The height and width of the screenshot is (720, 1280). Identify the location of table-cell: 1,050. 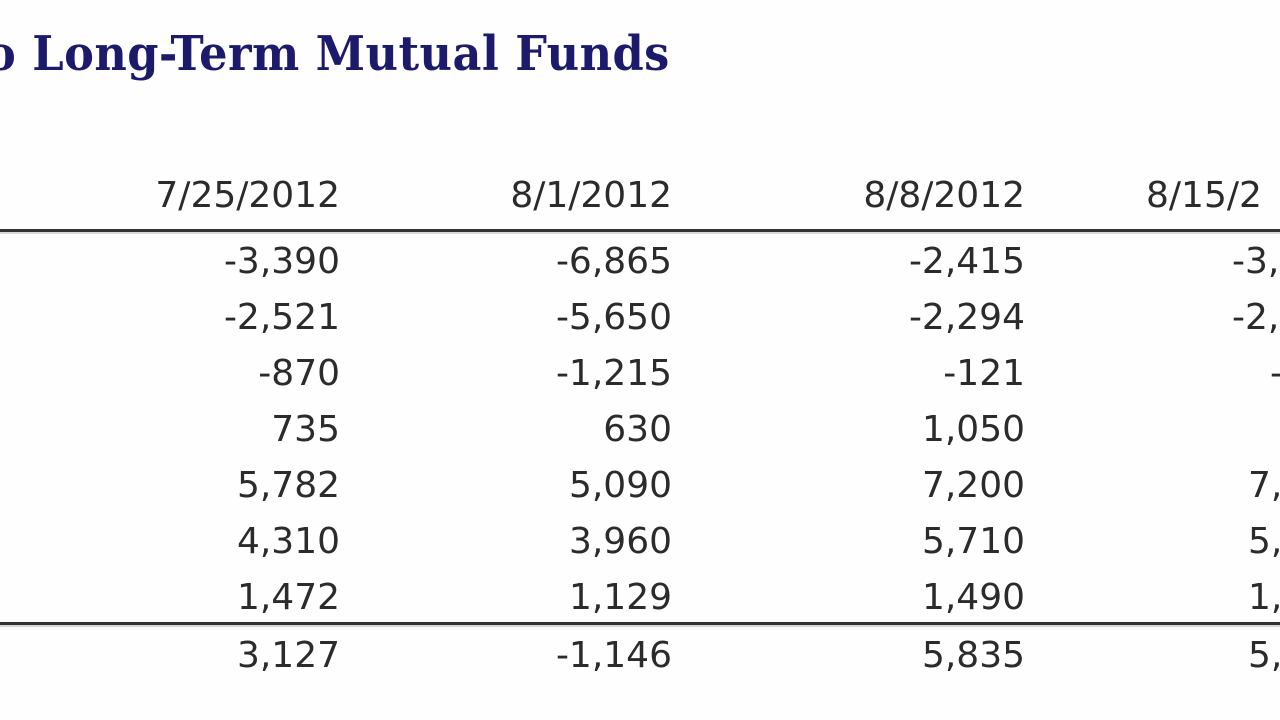
(973, 429).